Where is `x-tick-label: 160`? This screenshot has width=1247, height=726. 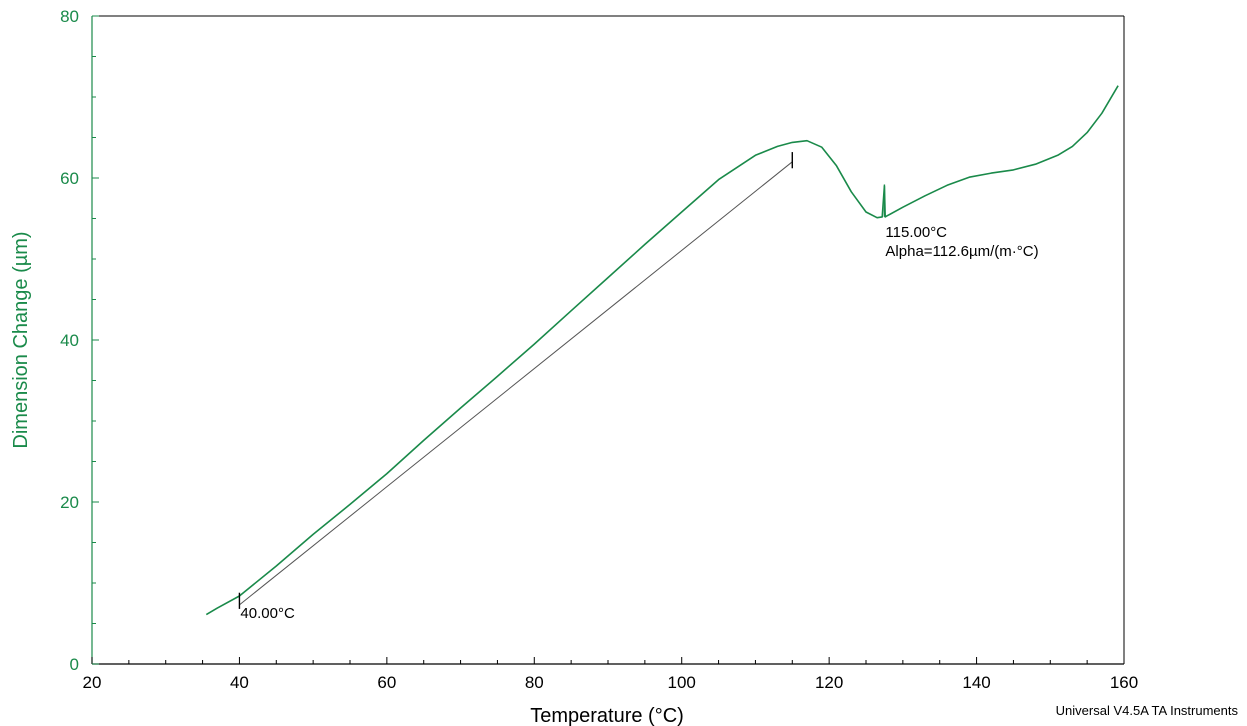
x-tick-label: 160 is located at coordinates (1124, 682).